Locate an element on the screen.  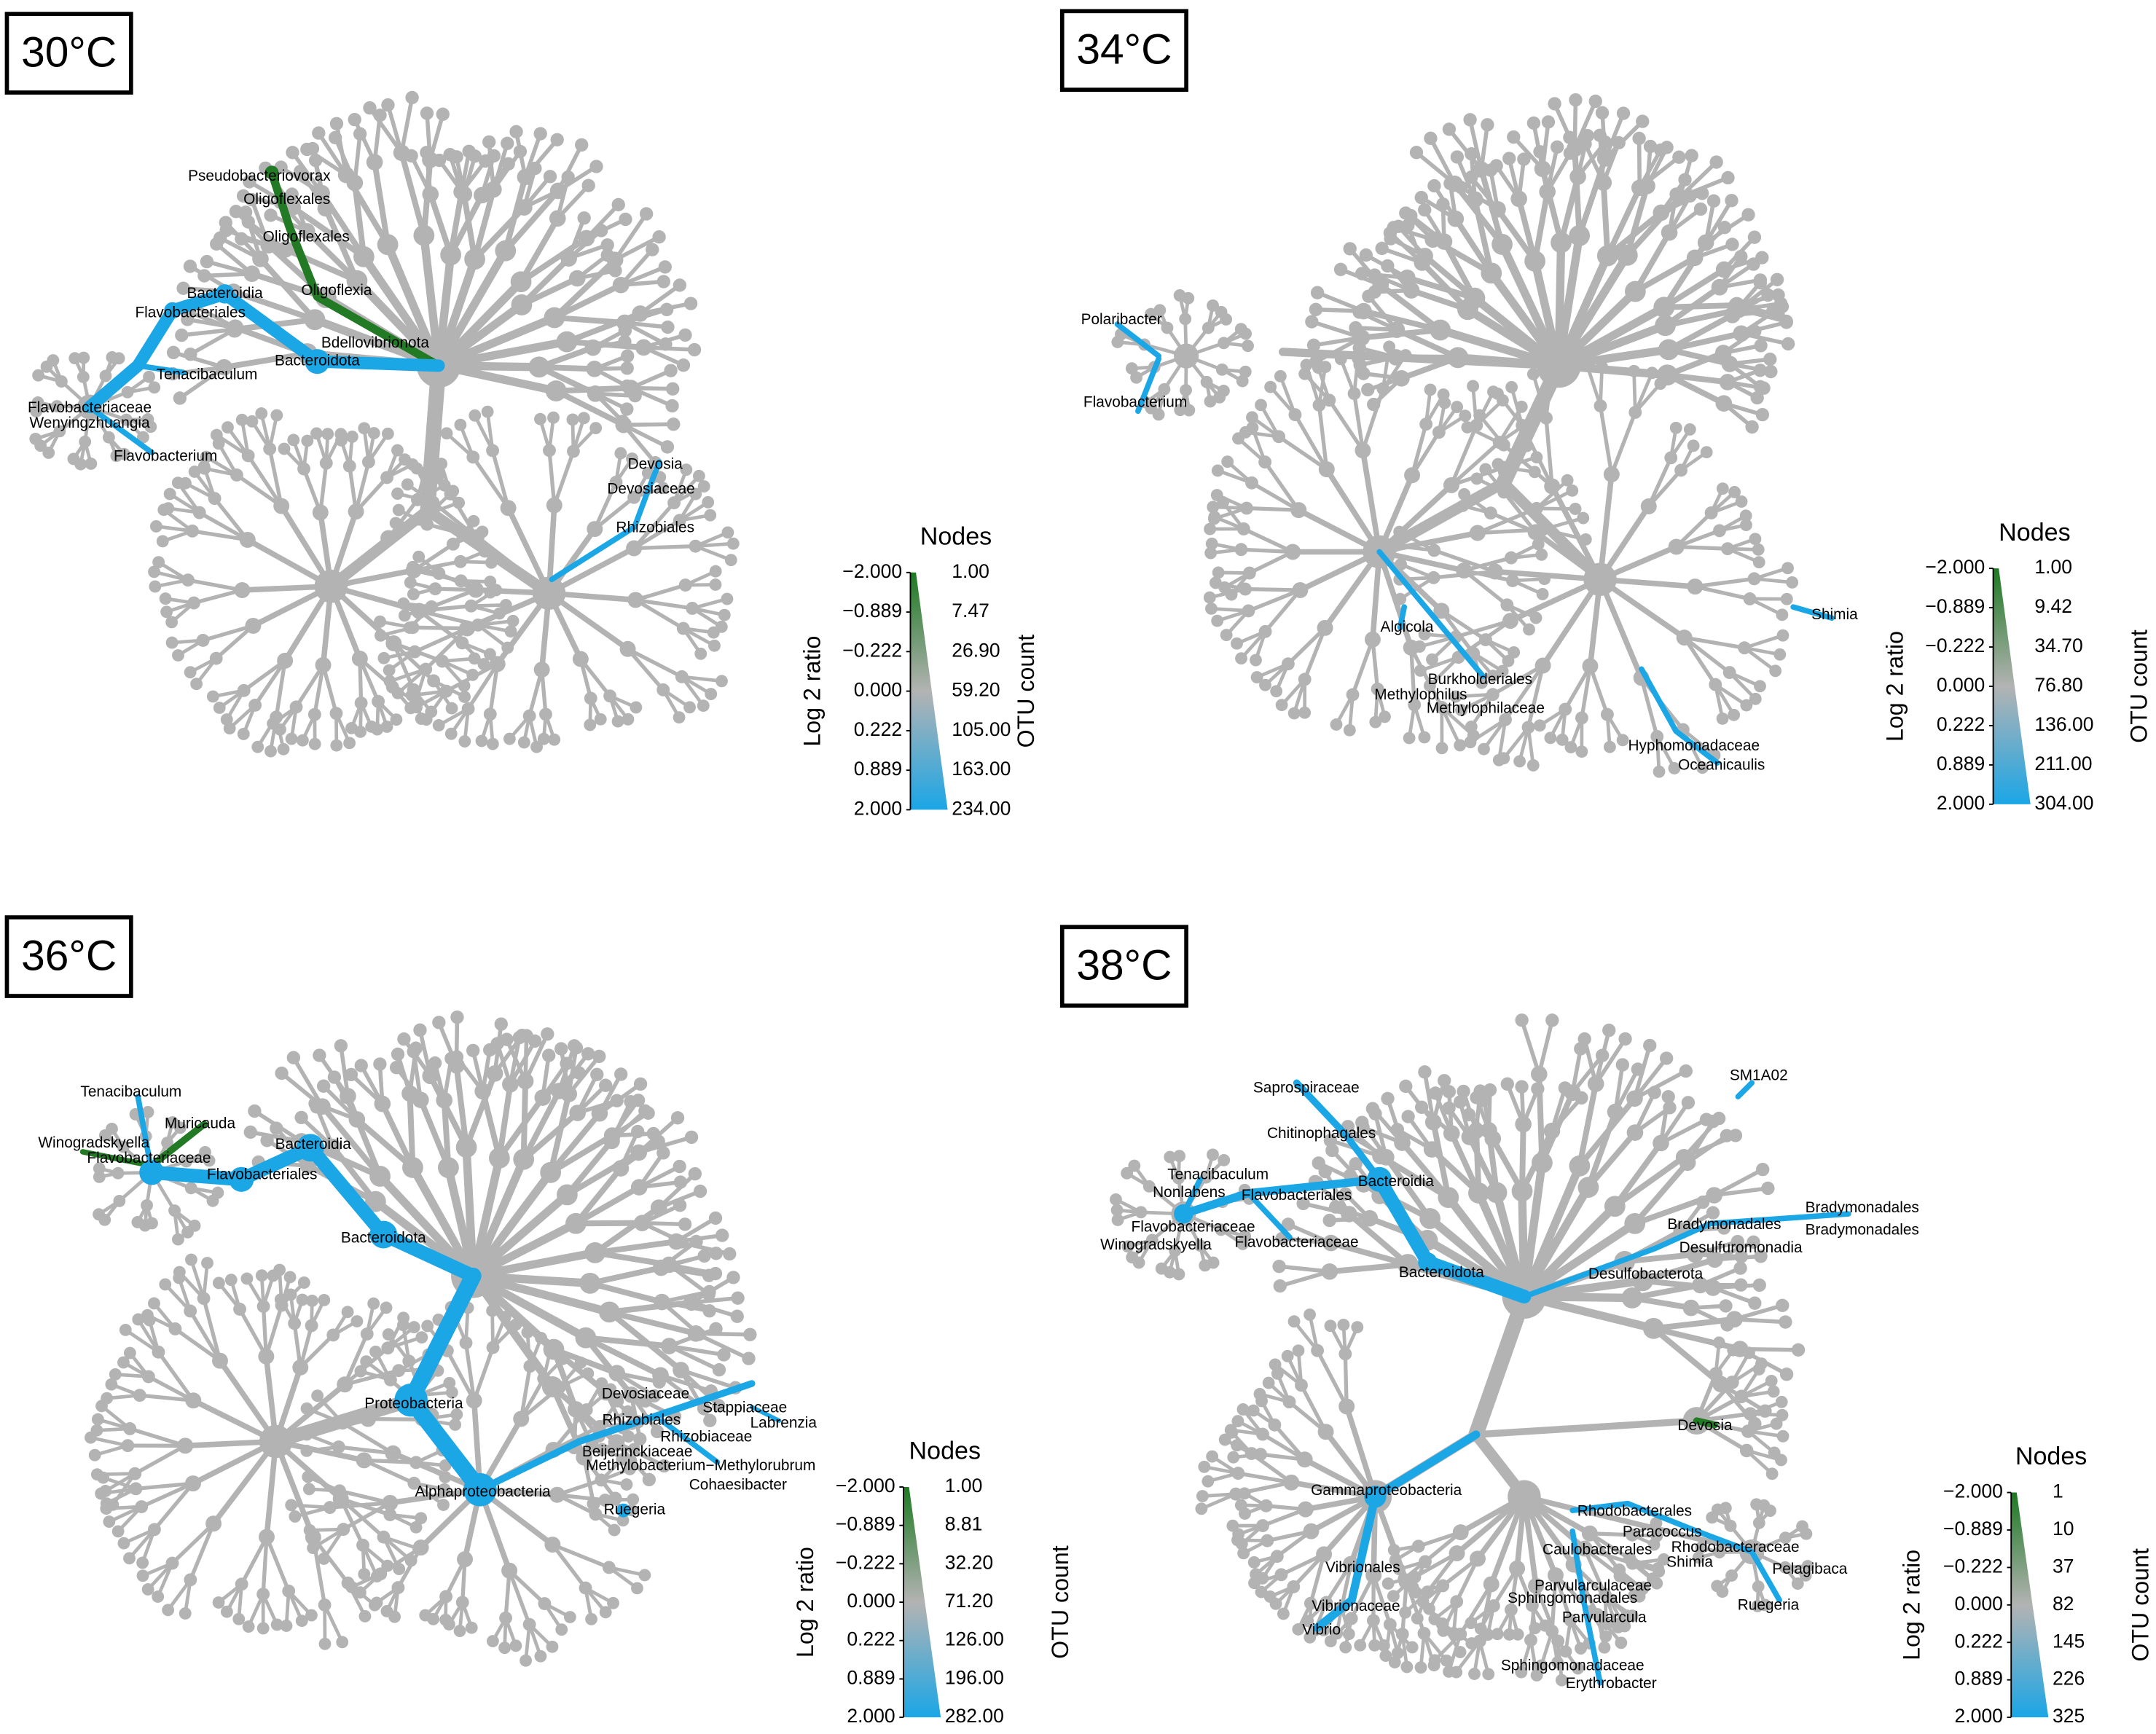
panel-title: 38°C is located at coordinates (1124, 965).